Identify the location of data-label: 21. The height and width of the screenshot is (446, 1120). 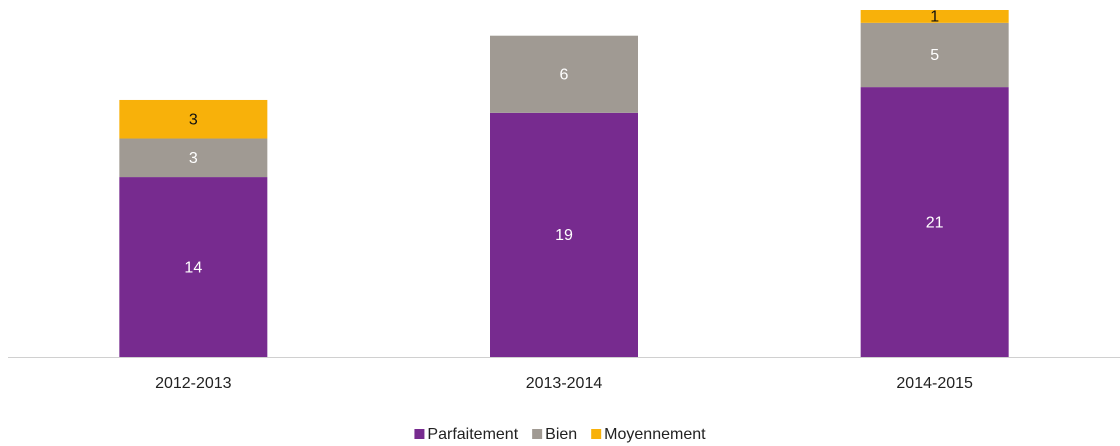
(935, 222).